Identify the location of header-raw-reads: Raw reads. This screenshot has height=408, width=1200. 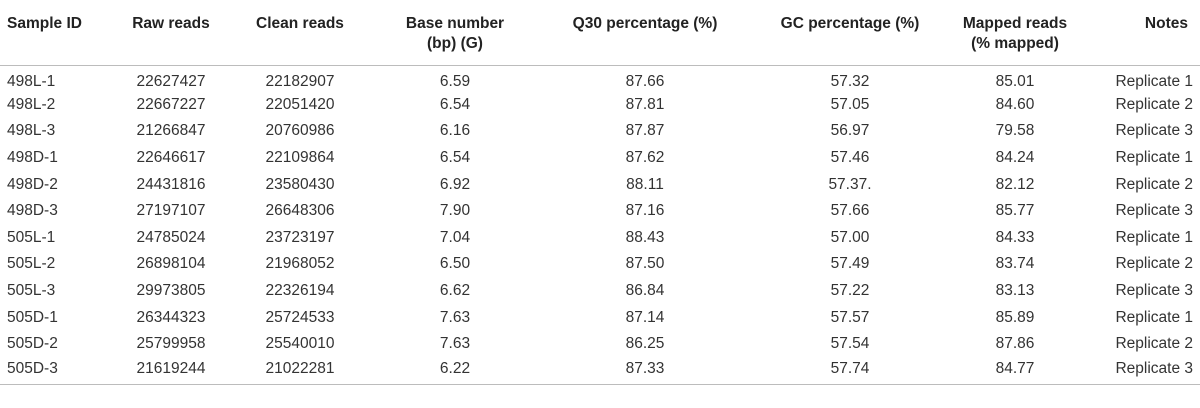
(171, 32).